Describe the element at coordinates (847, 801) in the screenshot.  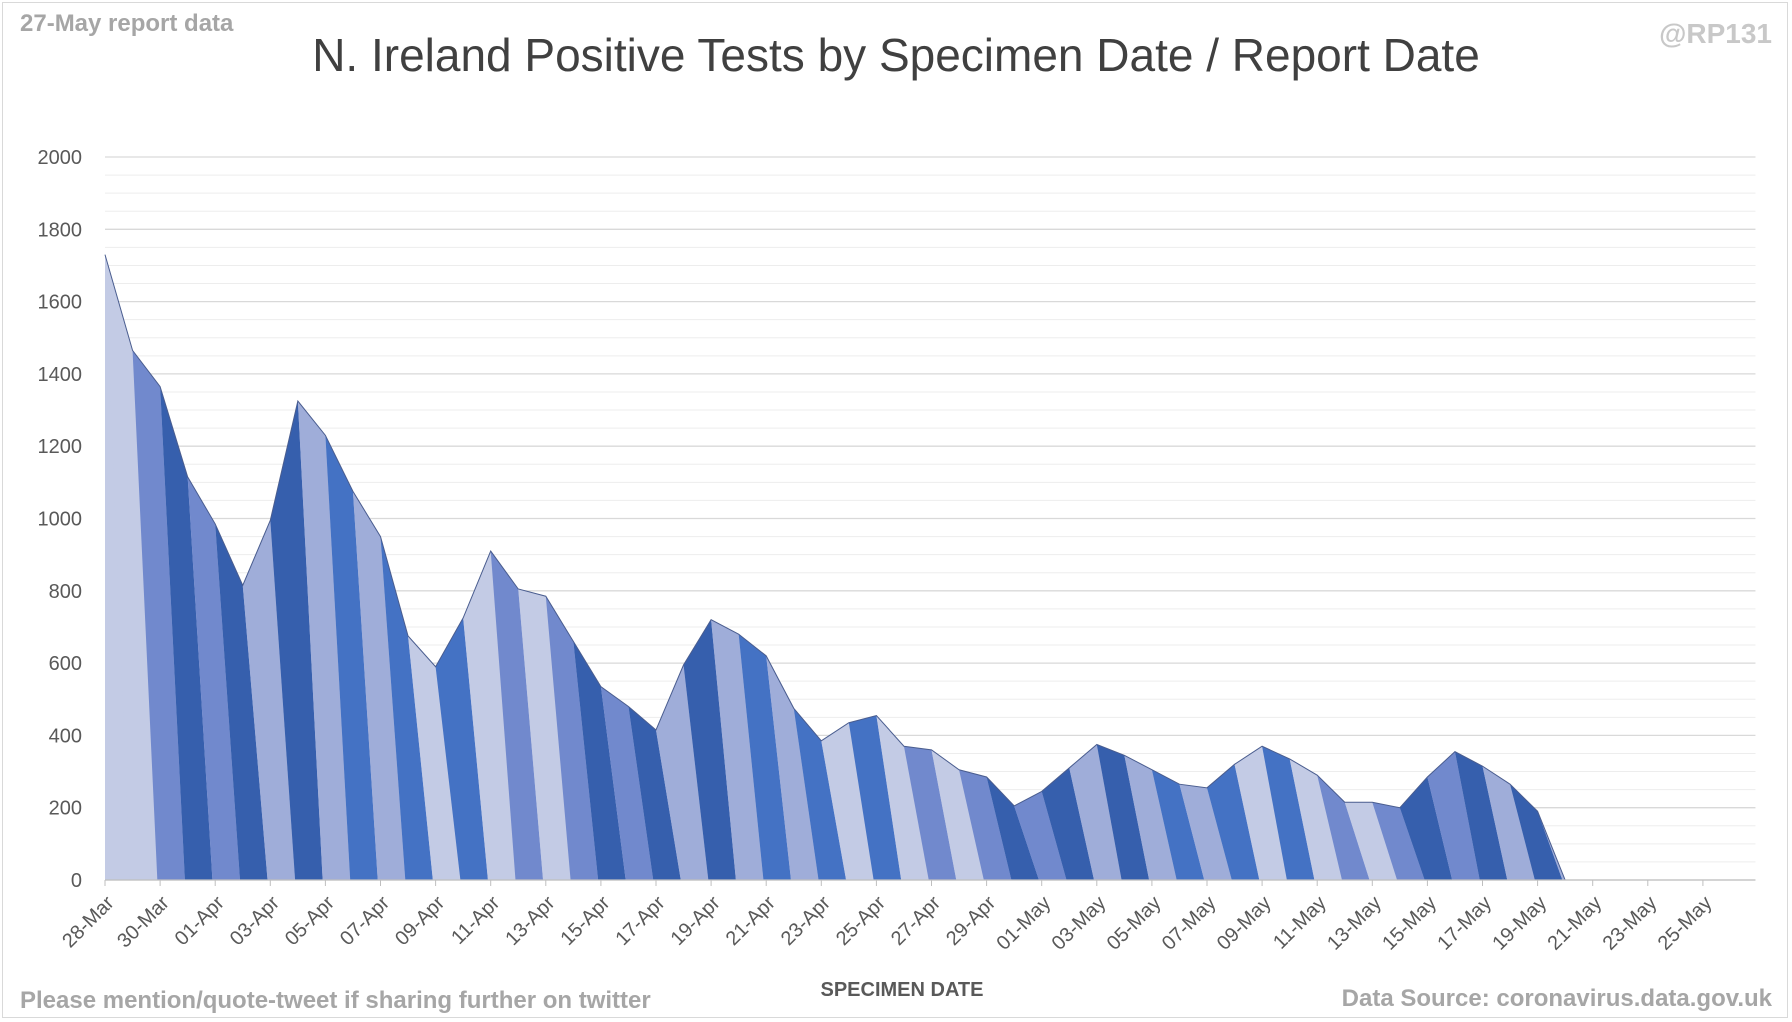
I see `area-band-23-Apr` at that location.